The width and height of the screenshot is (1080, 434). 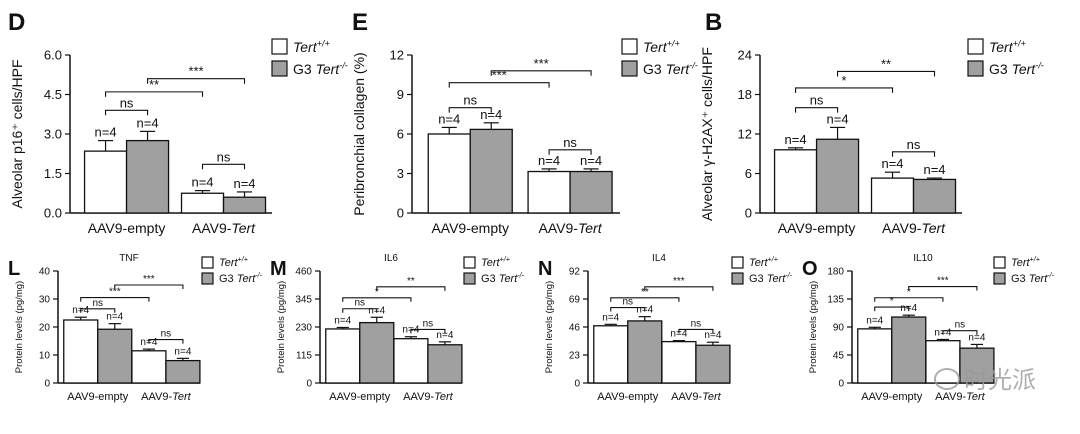 What do you see at coordinates (303, 328) in the screenshot?
I see `y-tick-label: 230` at bounding box center [303, 328].